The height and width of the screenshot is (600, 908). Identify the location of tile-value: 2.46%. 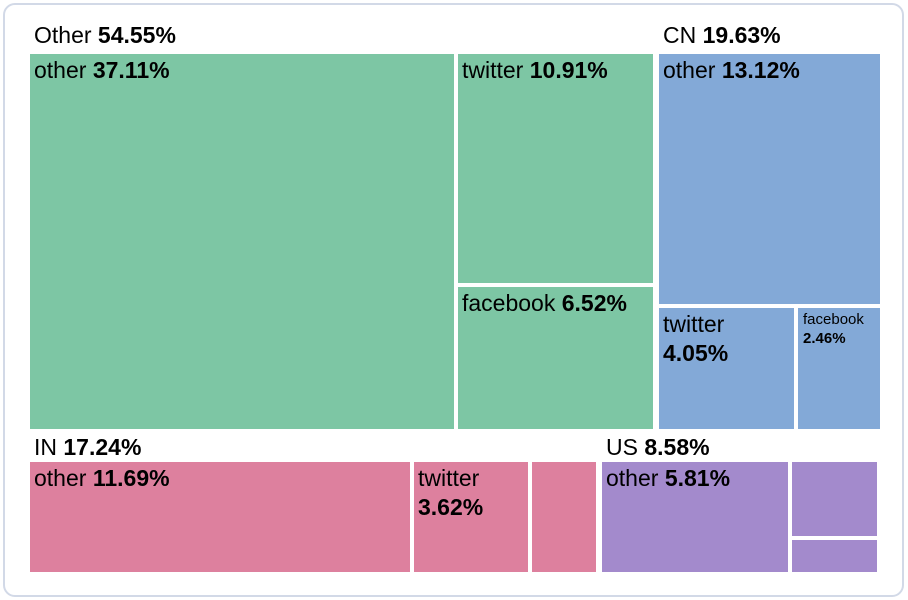
(824, 338).